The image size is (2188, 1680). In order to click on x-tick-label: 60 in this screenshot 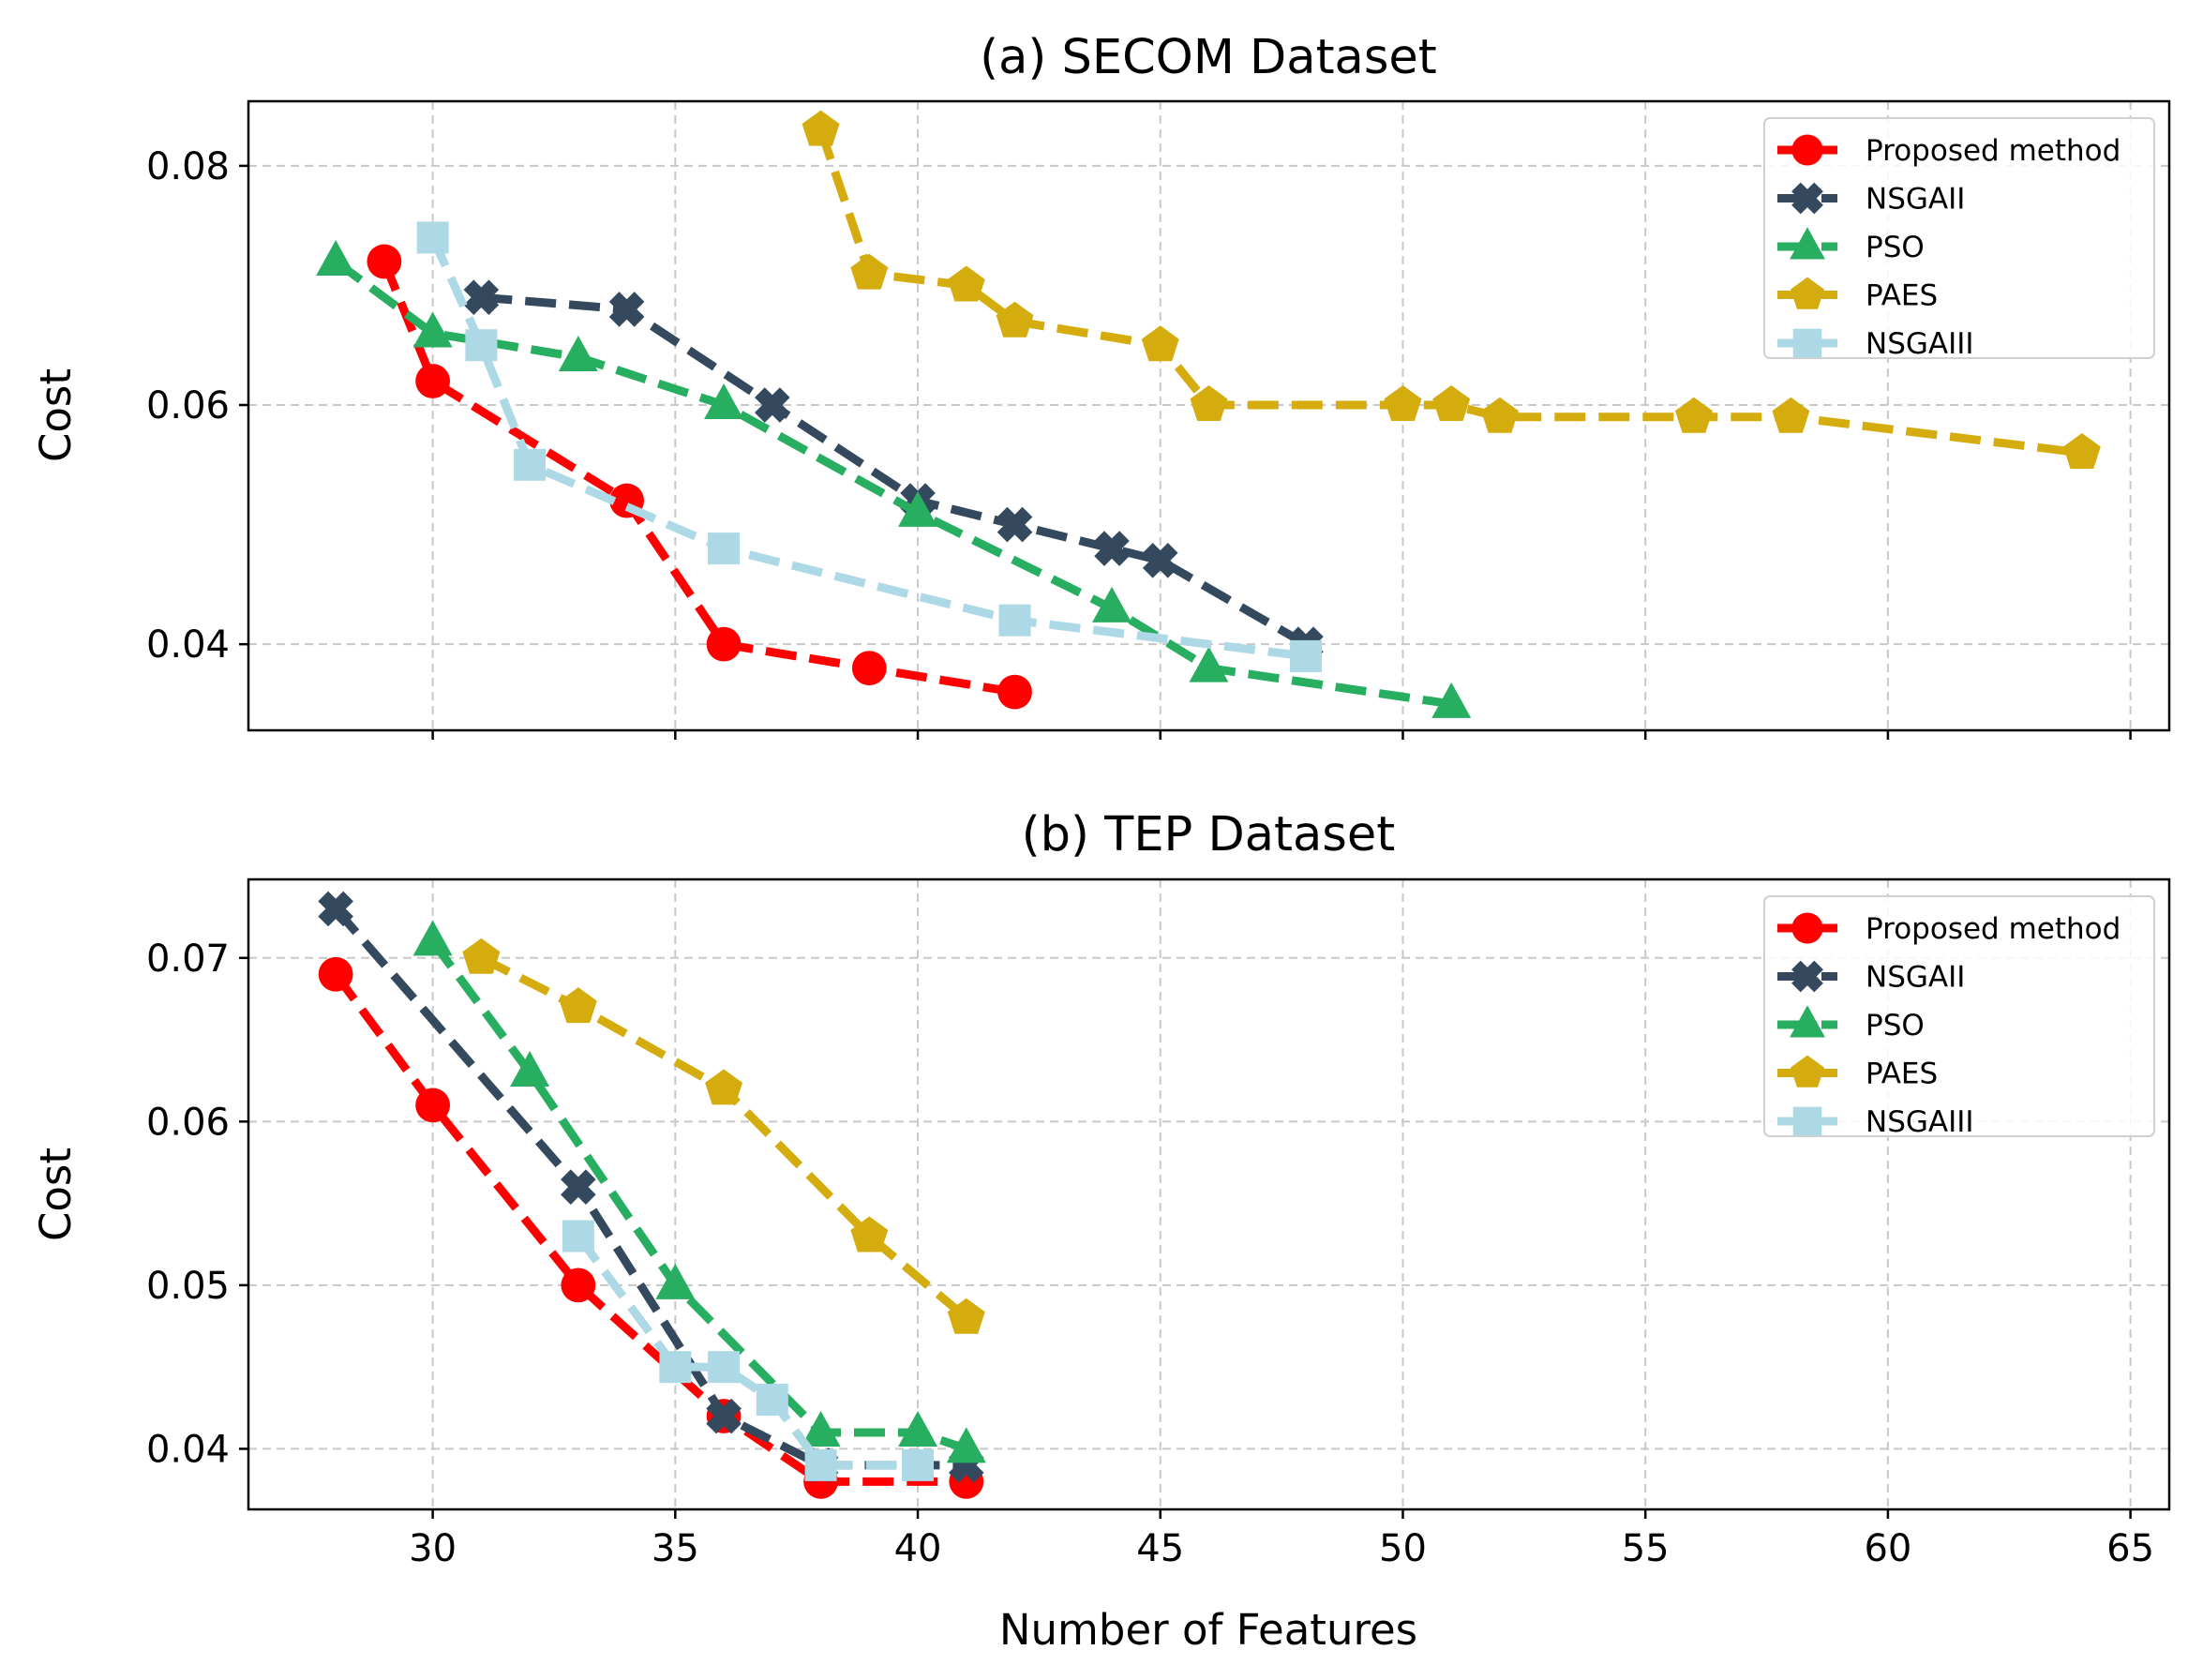, I will do `click(1887, 1548)`.